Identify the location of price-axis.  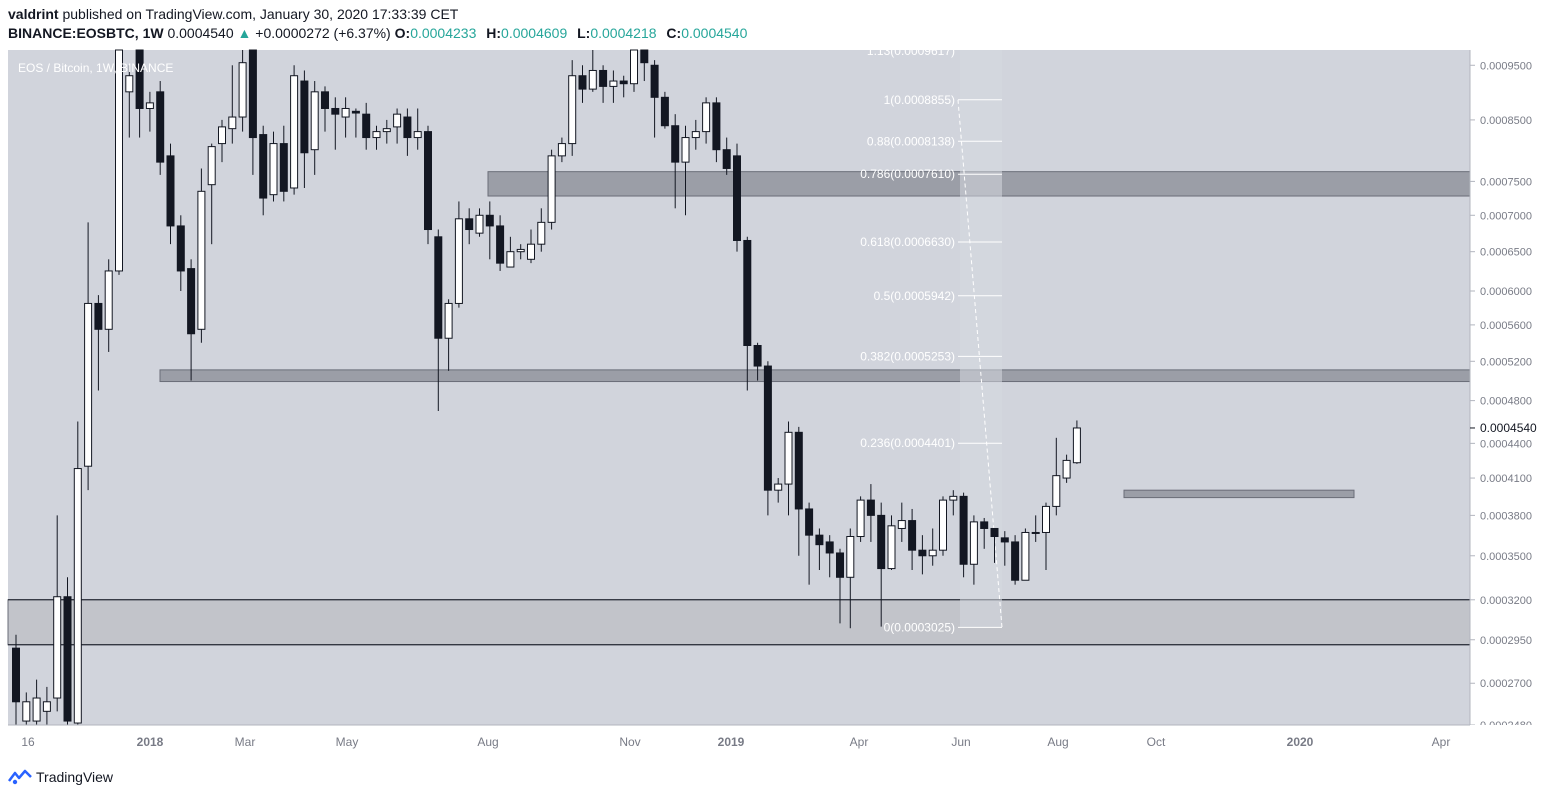
(1515, 387).